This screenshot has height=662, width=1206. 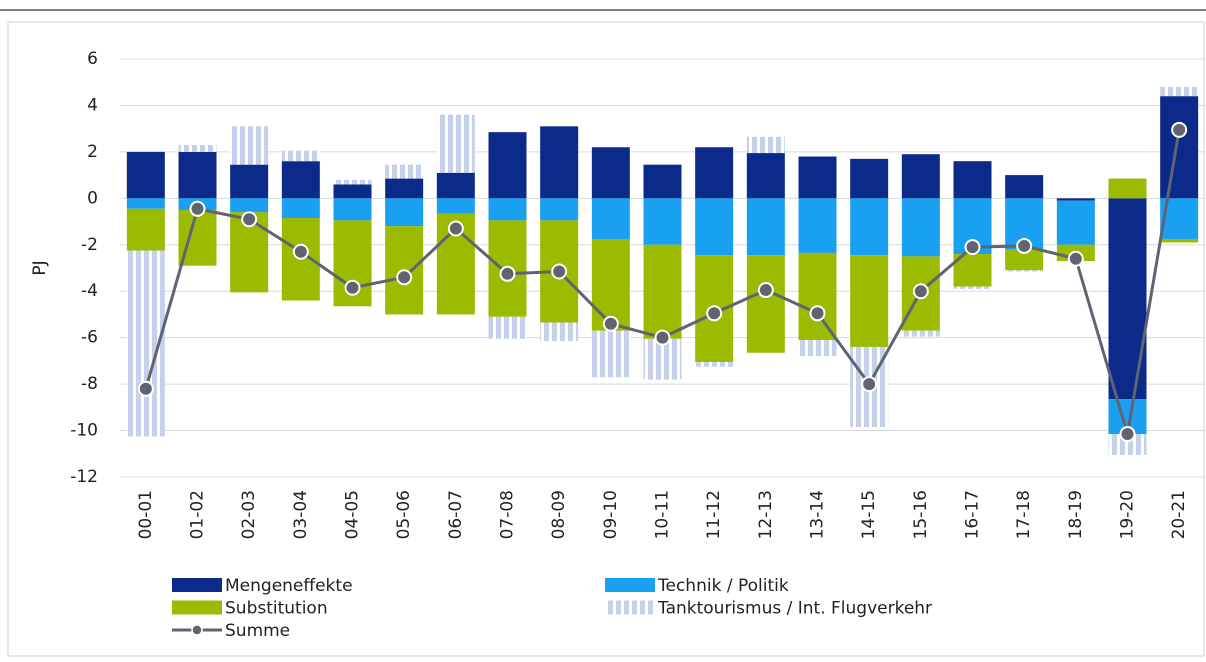 What do you see at coordinates (869, 514) in the screenshot?
I see `x-tick-label: 14-15` at bounding box center [869, 514].